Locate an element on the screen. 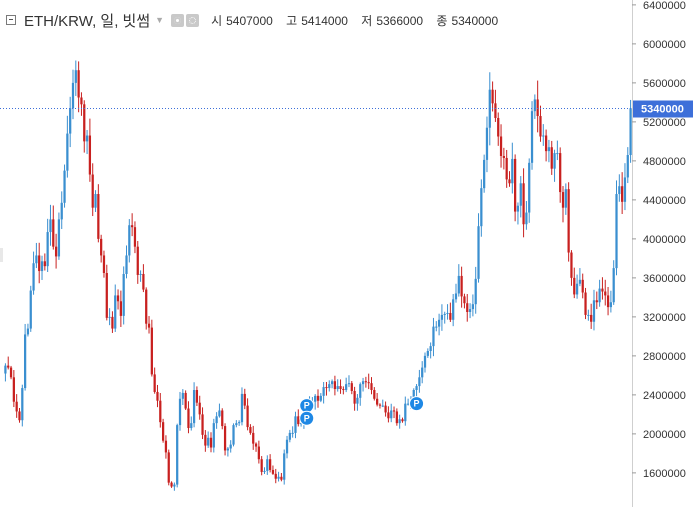 This screenshot has width=698, height=512. collapse-icon is located at coordinates (11, 20).